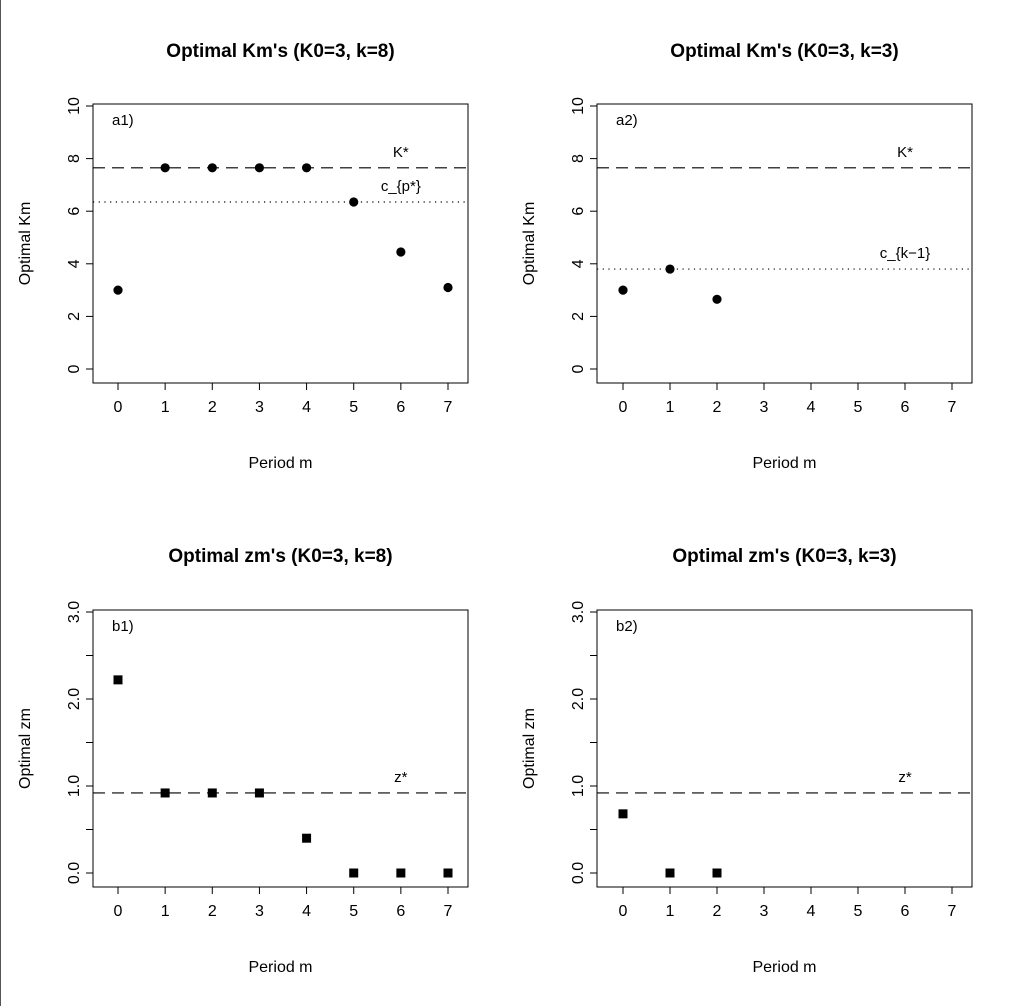  I want to click on reference-line-label: c_{p*}, so click(401, 186).